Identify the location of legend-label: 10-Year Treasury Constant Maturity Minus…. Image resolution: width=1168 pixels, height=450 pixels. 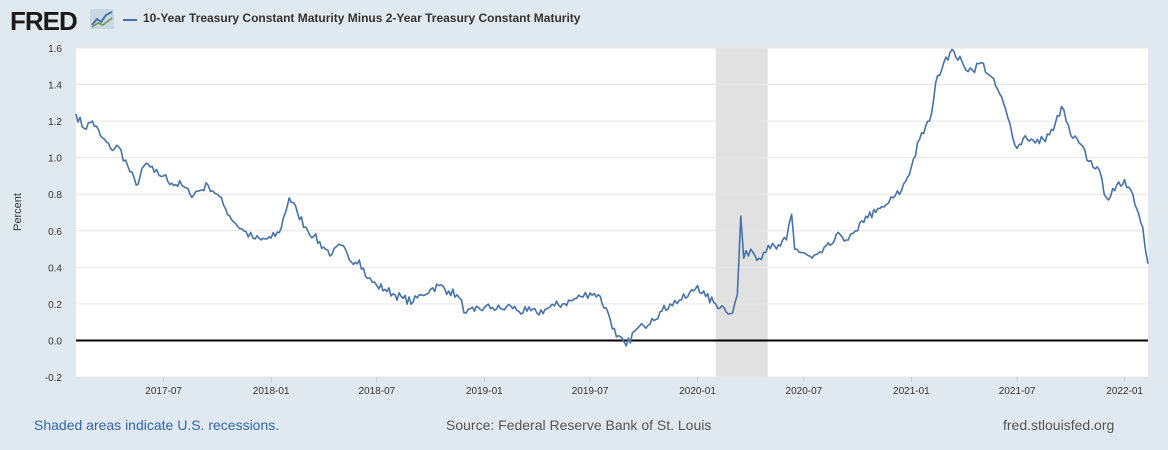
(362, 18).